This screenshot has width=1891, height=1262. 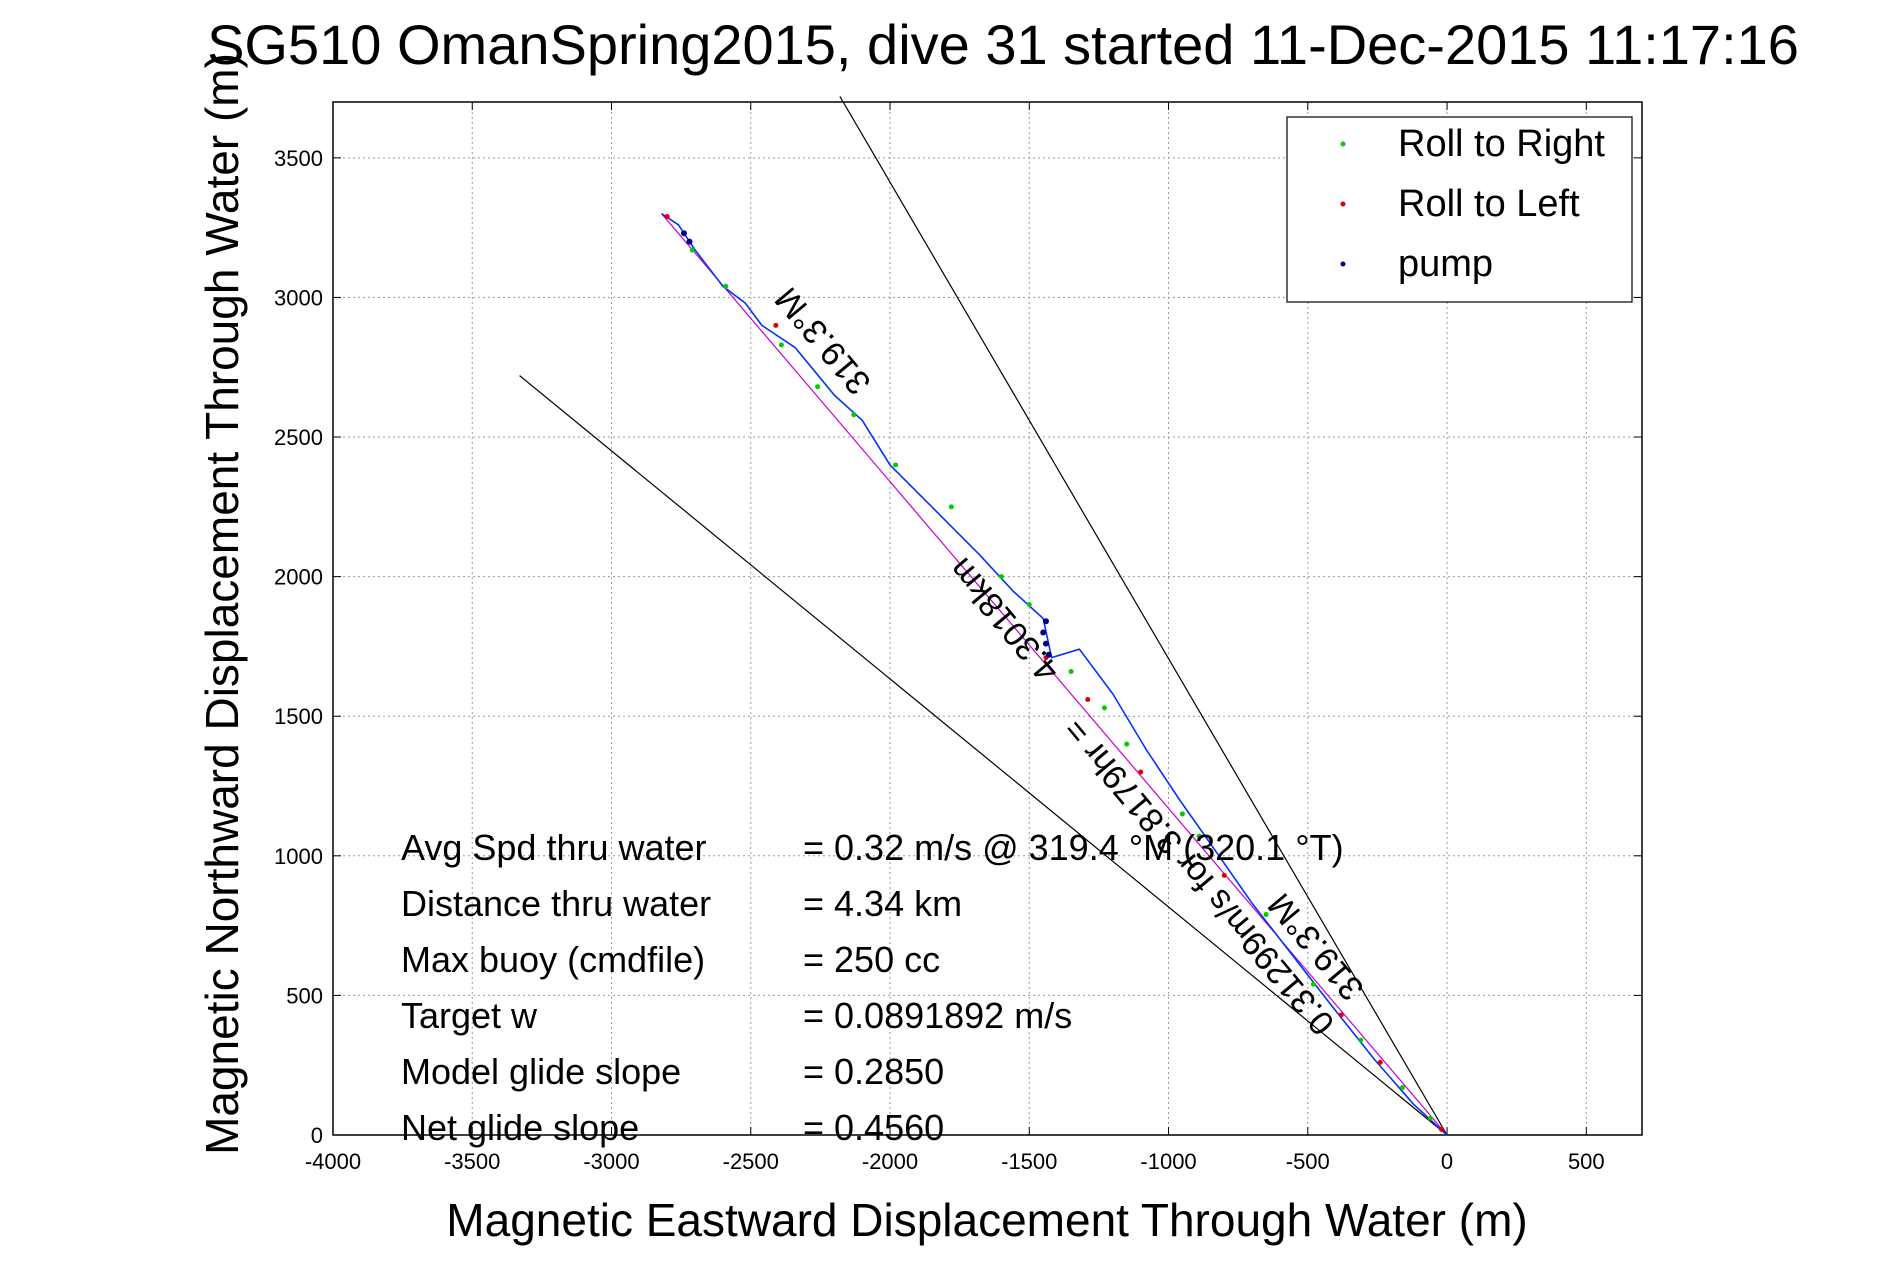 I want to click on x-tick-label: -1000, so click(x=1168, y=1161).